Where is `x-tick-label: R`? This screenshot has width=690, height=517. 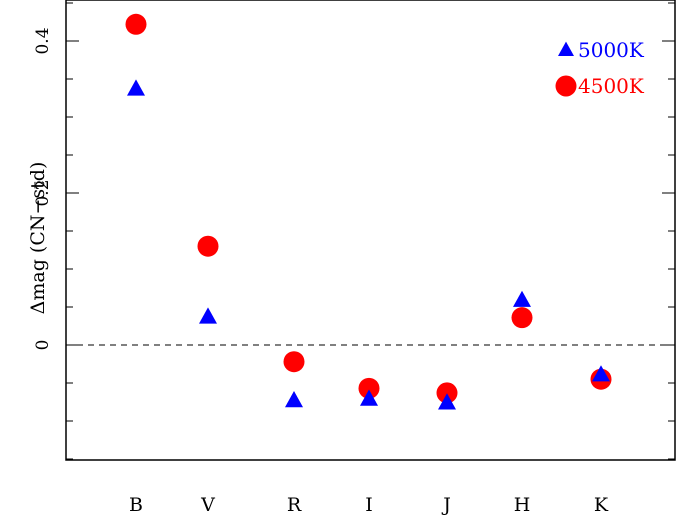 x-tick-label: R is located at coordinates (294, 505).